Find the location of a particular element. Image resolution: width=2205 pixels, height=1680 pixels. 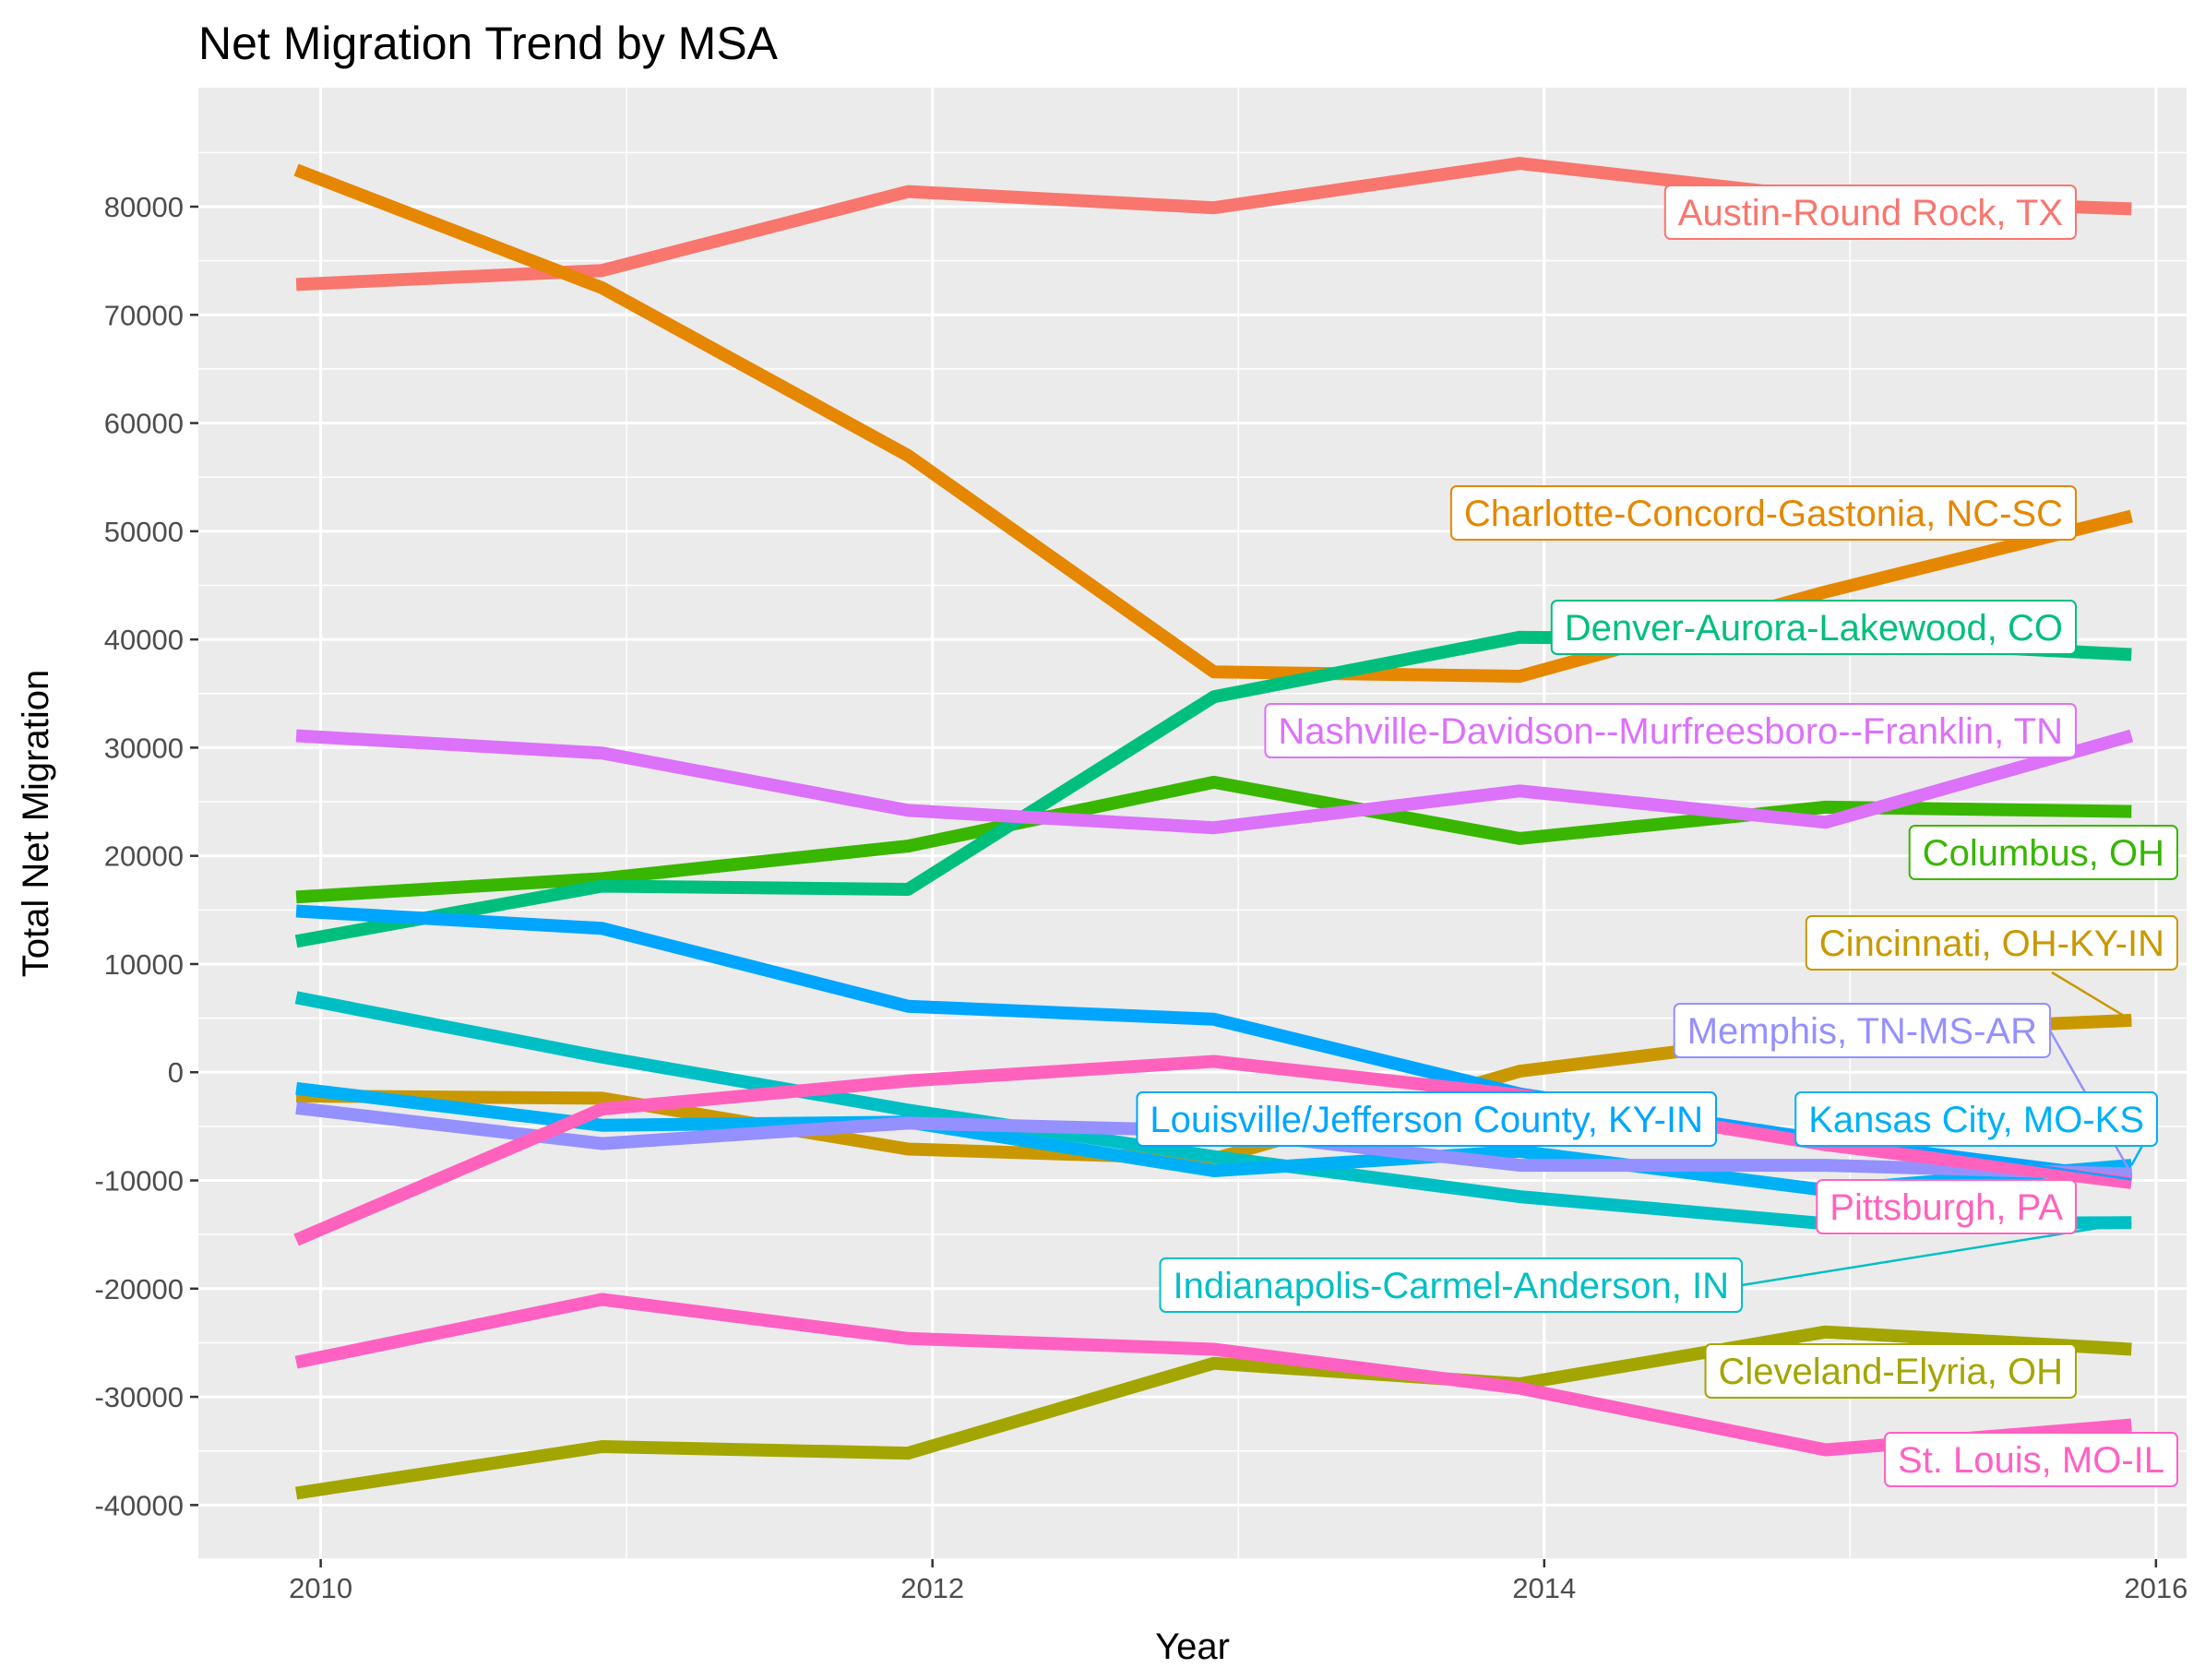

series-label-st-louis-mo-il: St. Louis, MO-IL is located at coordinates (2031, 1459).